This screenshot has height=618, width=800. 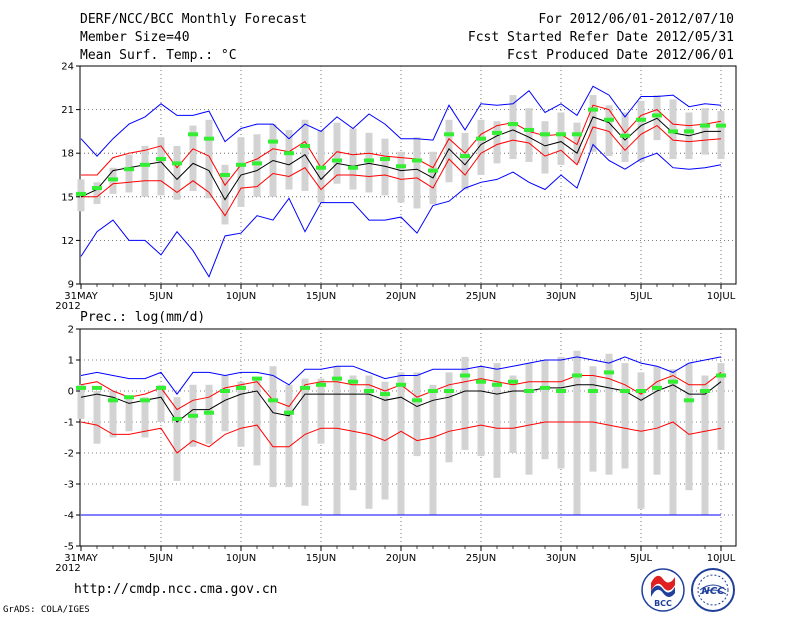 I want to click on y-tick-label: -1, so click(x=69, y=423).